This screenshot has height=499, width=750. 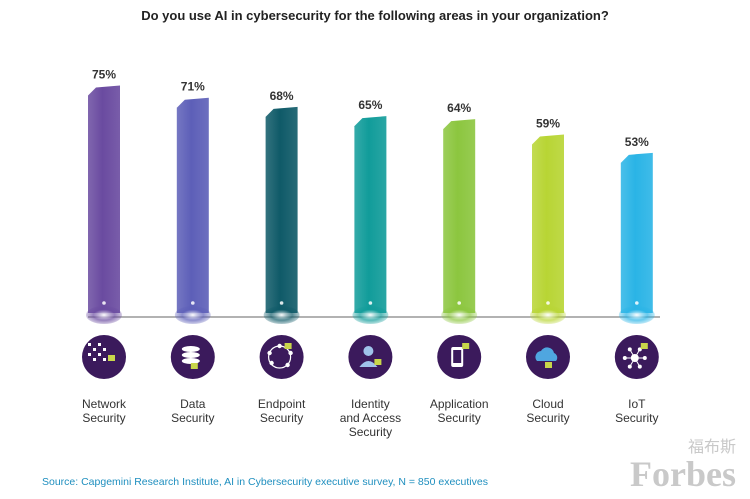 What do you see at coordinates (547, 411) in the screenshot?
I see `category-label-5: Cloud Security` at bounding box center [547, 411].